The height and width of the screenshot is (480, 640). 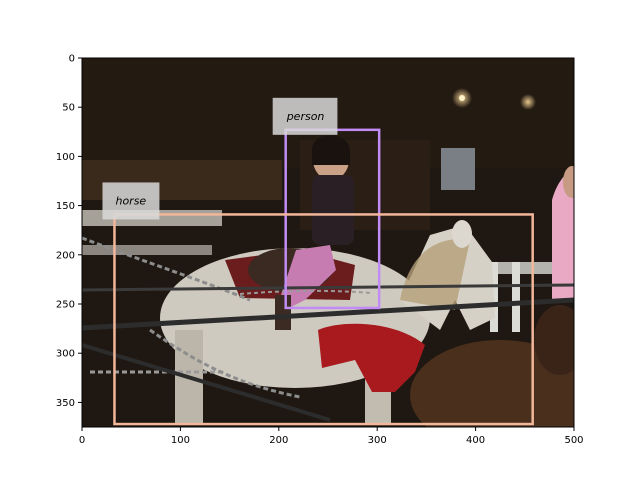 I want to click on y-tick-label: 300, so click(x=65, y=354).